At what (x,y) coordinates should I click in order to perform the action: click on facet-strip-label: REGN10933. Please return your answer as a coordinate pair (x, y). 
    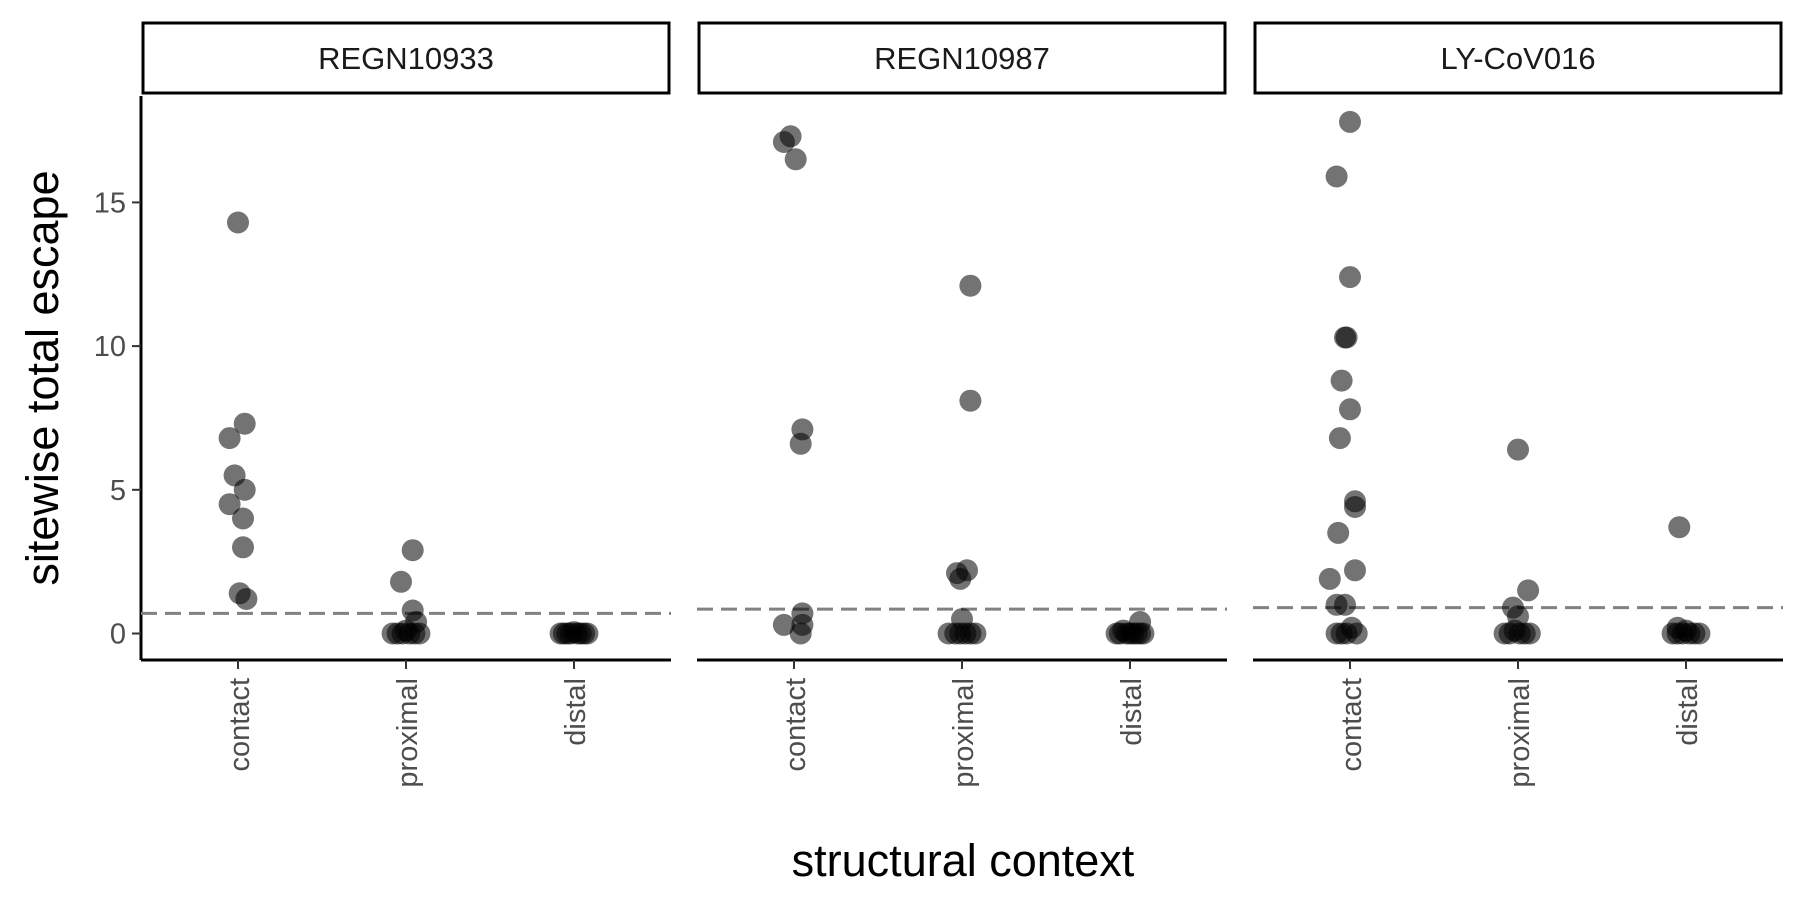
    Looking at the image, I should click on (406, 58).